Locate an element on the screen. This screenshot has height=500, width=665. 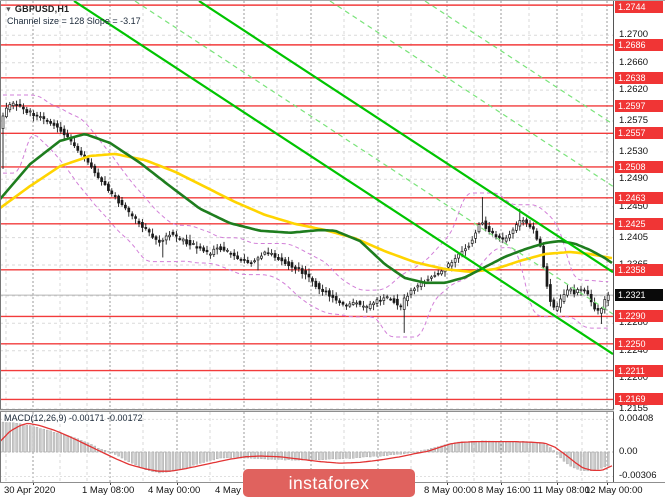
price-axis-label: 1.2700 is located at coordinates (634, 35).